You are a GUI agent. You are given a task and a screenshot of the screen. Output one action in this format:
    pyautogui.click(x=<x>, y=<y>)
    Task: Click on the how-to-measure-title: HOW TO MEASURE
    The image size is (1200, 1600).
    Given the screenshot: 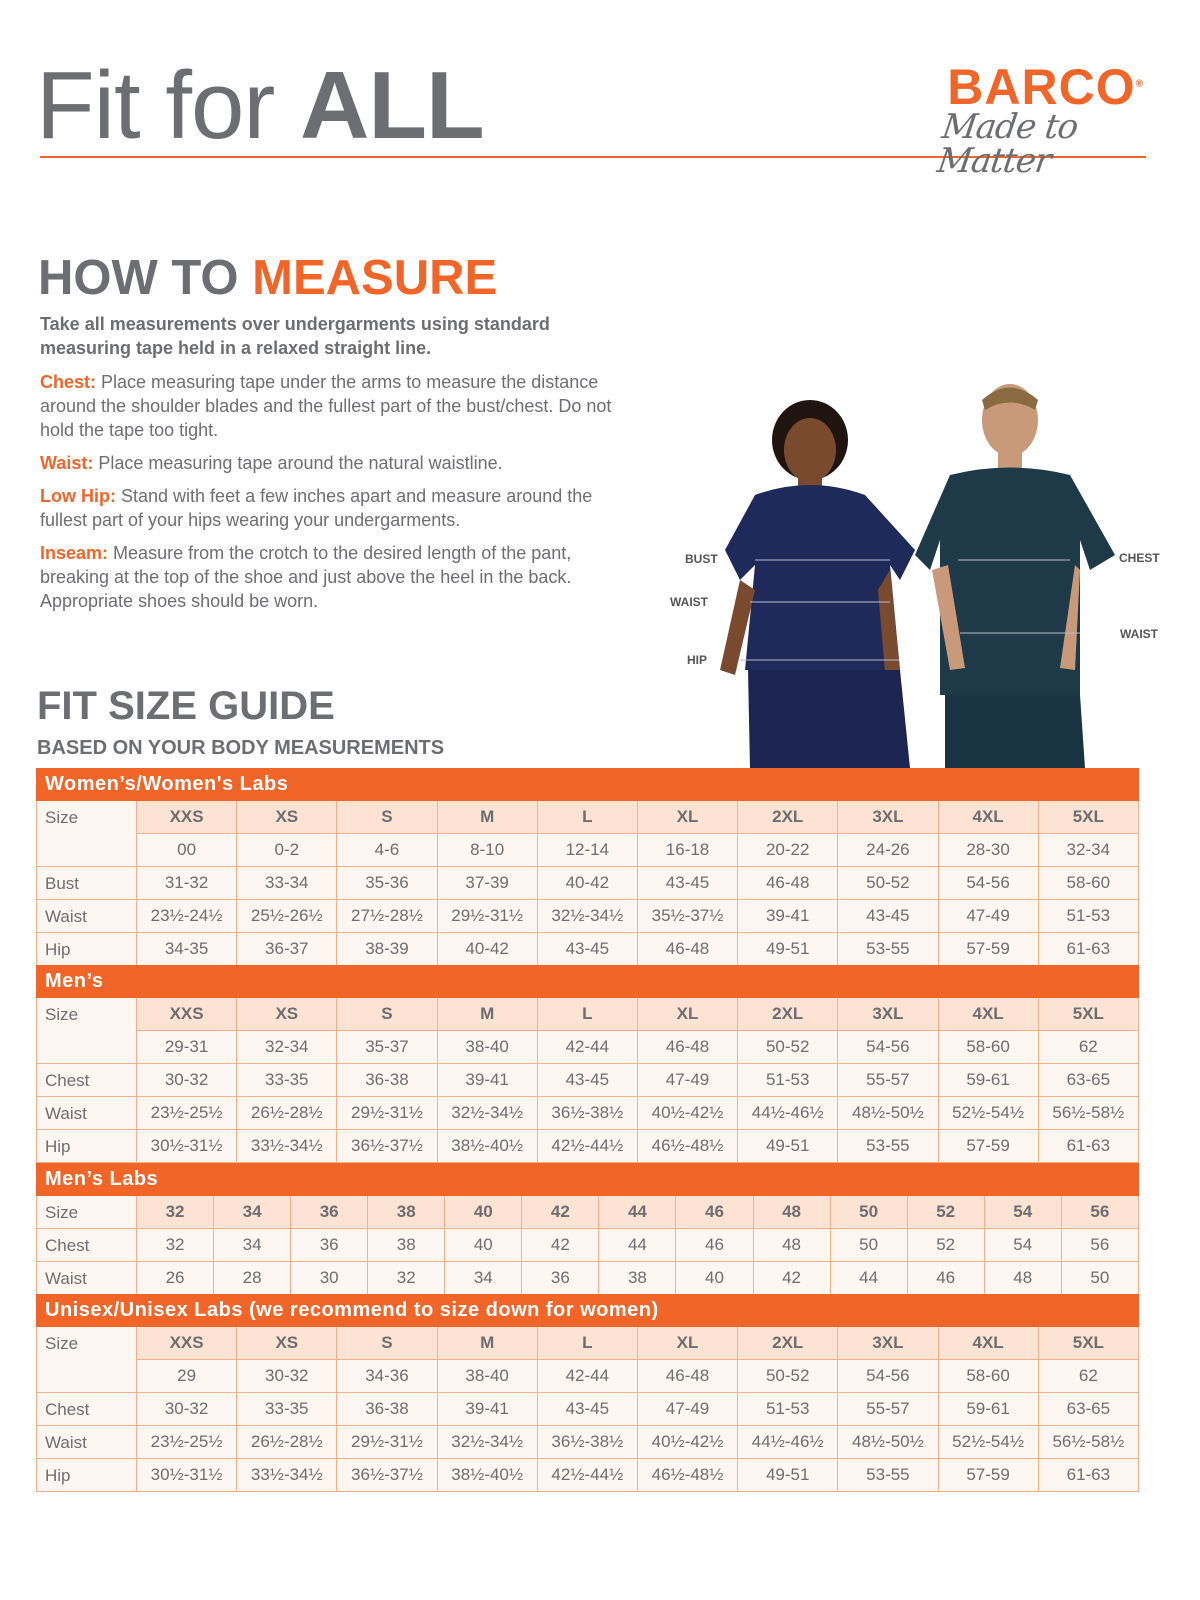 What is the action you would take?
    pyautogui.click(x=267, y=278)
    